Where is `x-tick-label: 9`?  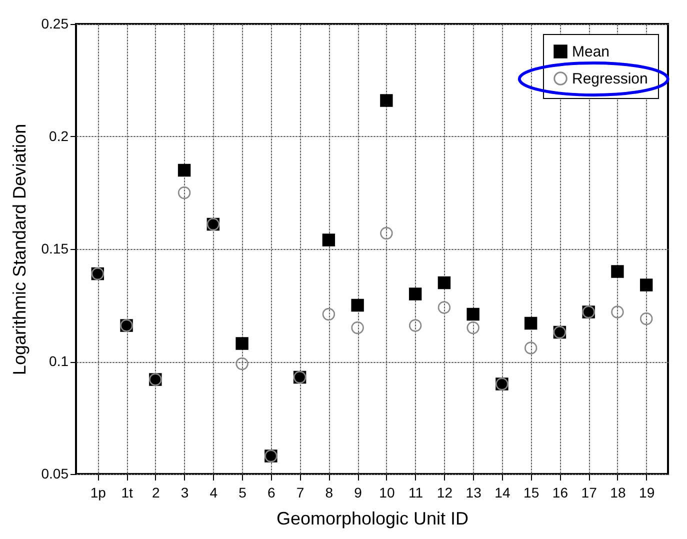 x-tick-label: 9 is located at coordinates (358, 492).